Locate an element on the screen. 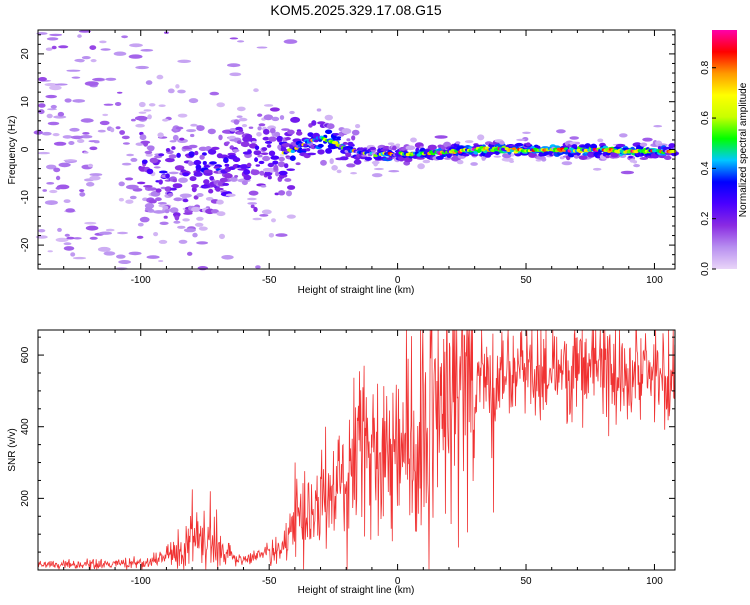  snr-ytick-label: 600 is located at coordinates (25, 354).